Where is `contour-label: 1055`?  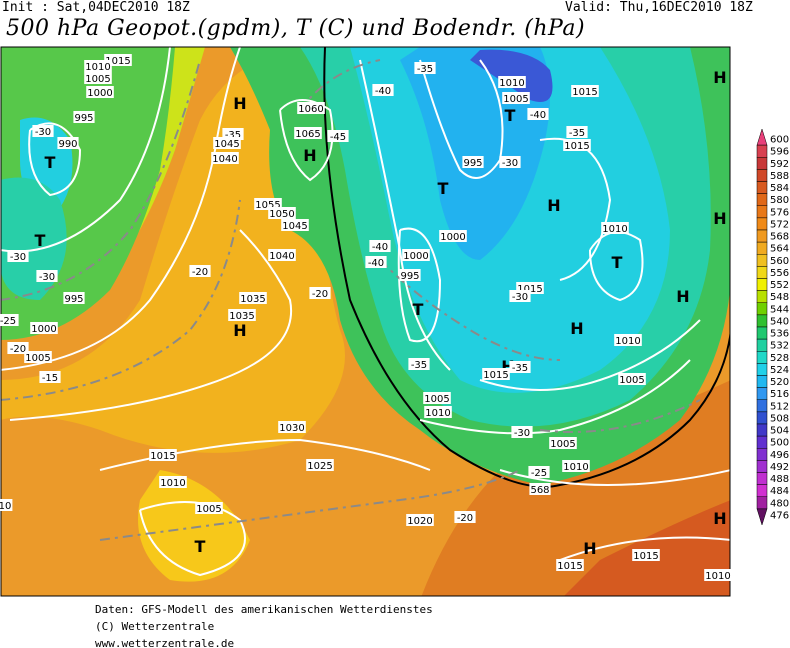
contour-label: 1055 is located at coordinates (267, 205).